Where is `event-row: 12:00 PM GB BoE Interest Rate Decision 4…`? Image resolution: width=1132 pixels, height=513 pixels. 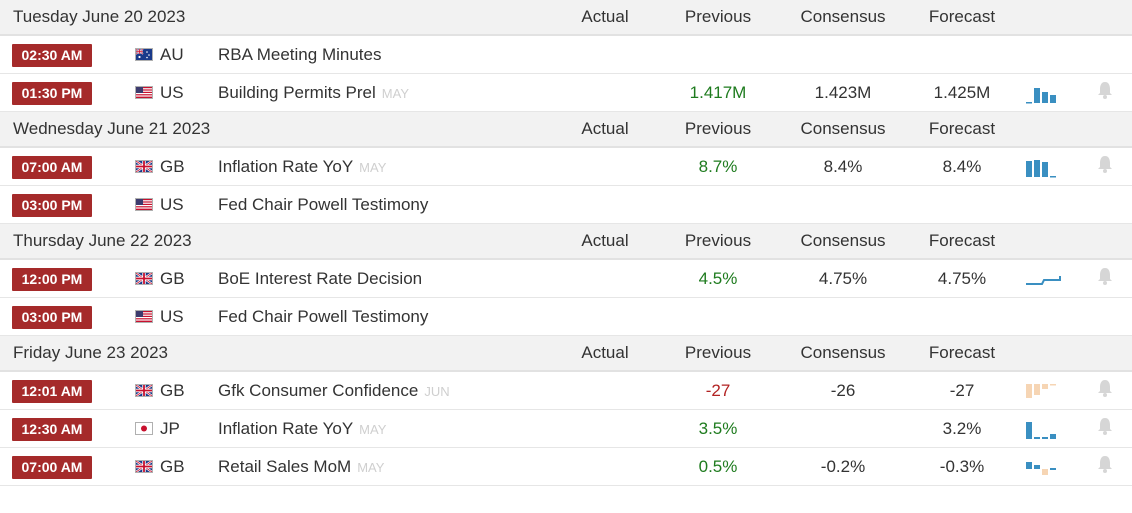 event-row: 12:00 PM GB BoE Interest Rate Decision 4… is located at coordinates (566, 279).